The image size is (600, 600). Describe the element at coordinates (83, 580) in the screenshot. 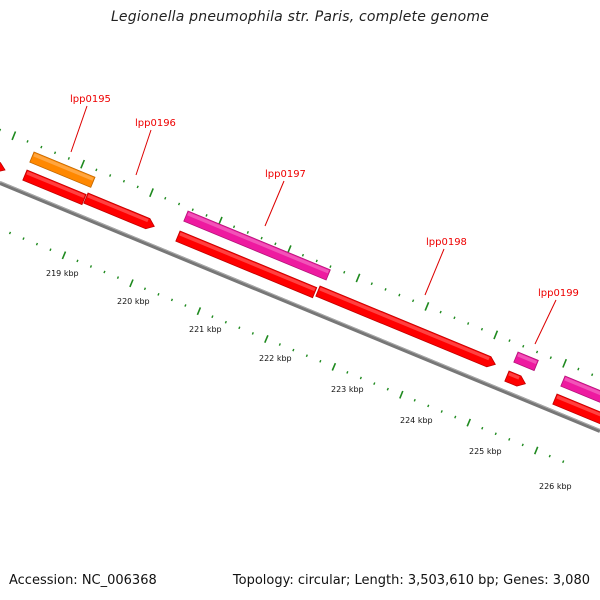

I see `accession-label: Accession: NC_006368` at that location.